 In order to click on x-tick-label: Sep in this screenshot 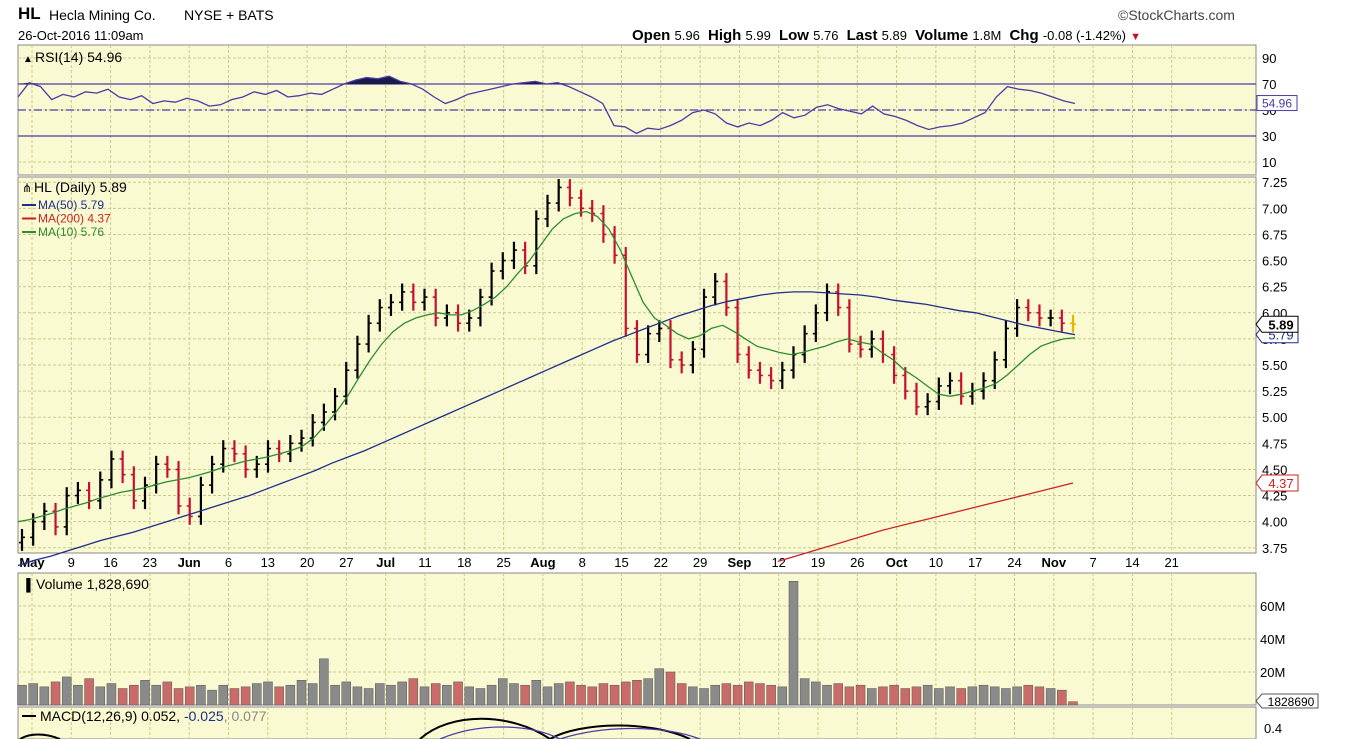, I will do `click(739, 562)`.